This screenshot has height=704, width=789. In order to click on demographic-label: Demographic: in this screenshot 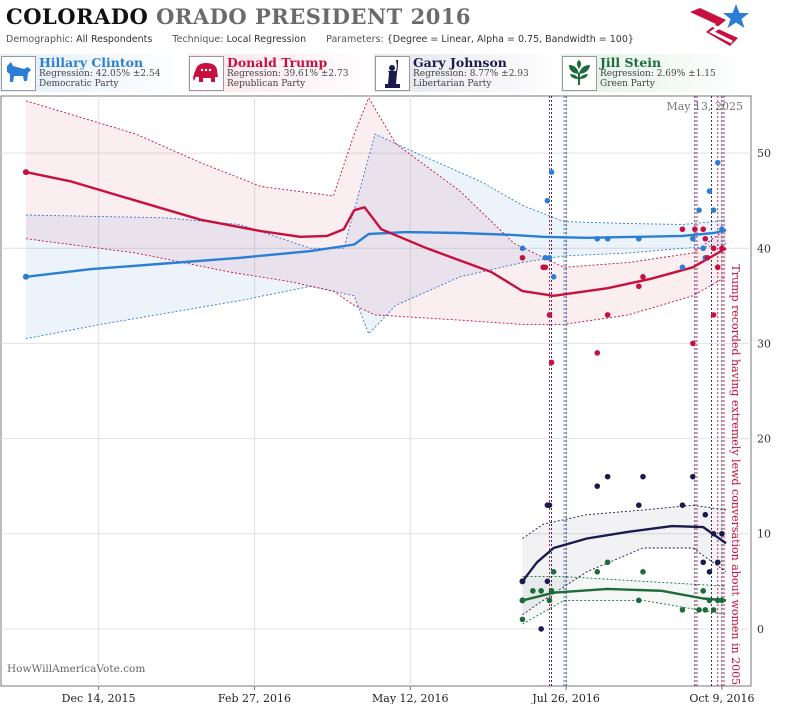, I will do `click(40, 39)`.